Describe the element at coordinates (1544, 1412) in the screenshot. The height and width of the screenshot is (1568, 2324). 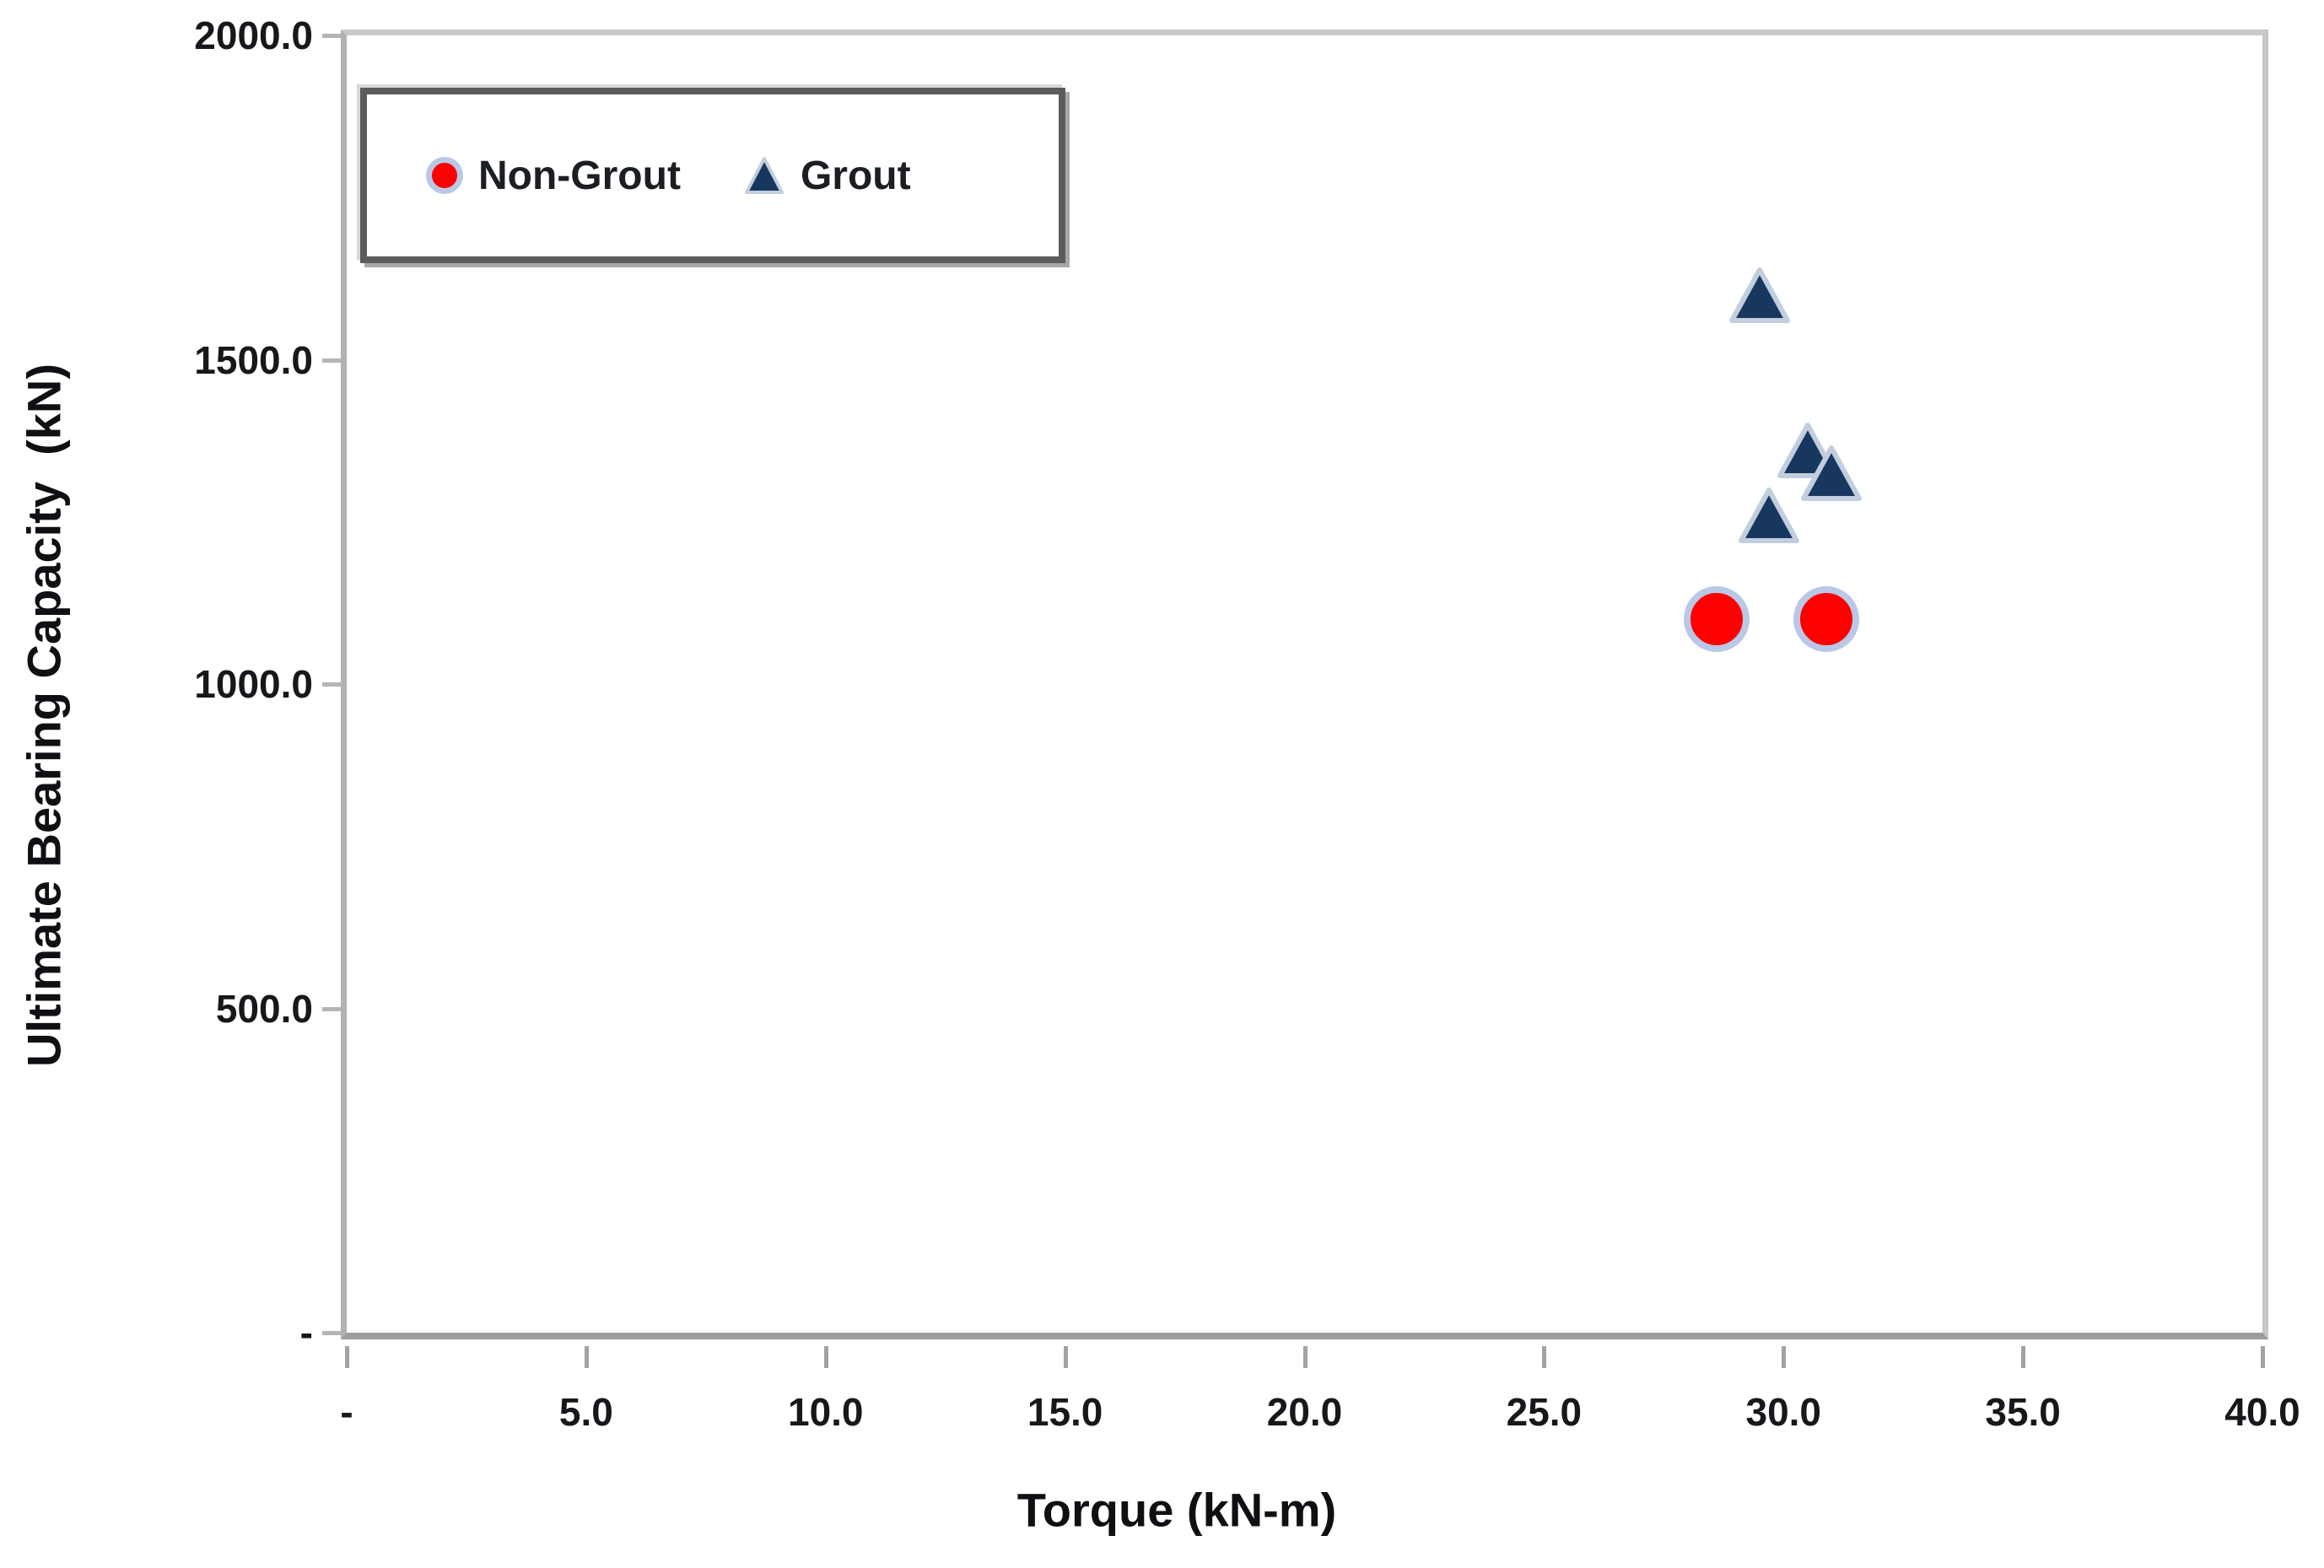
I see `x-tick-label: 25.0` at that location.